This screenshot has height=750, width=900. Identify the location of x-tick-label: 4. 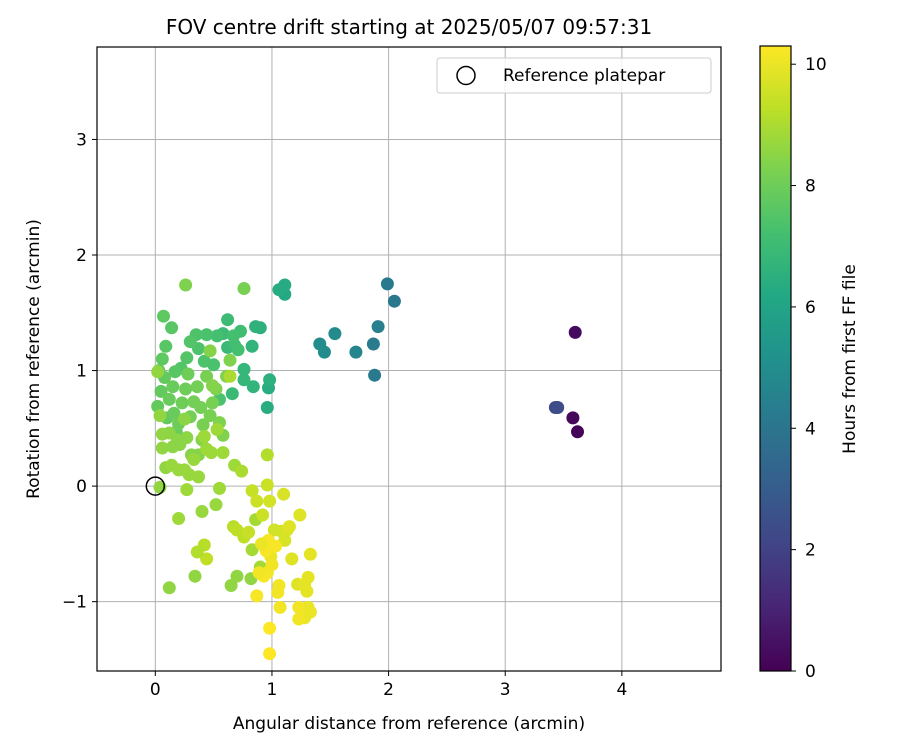
(621, 690).